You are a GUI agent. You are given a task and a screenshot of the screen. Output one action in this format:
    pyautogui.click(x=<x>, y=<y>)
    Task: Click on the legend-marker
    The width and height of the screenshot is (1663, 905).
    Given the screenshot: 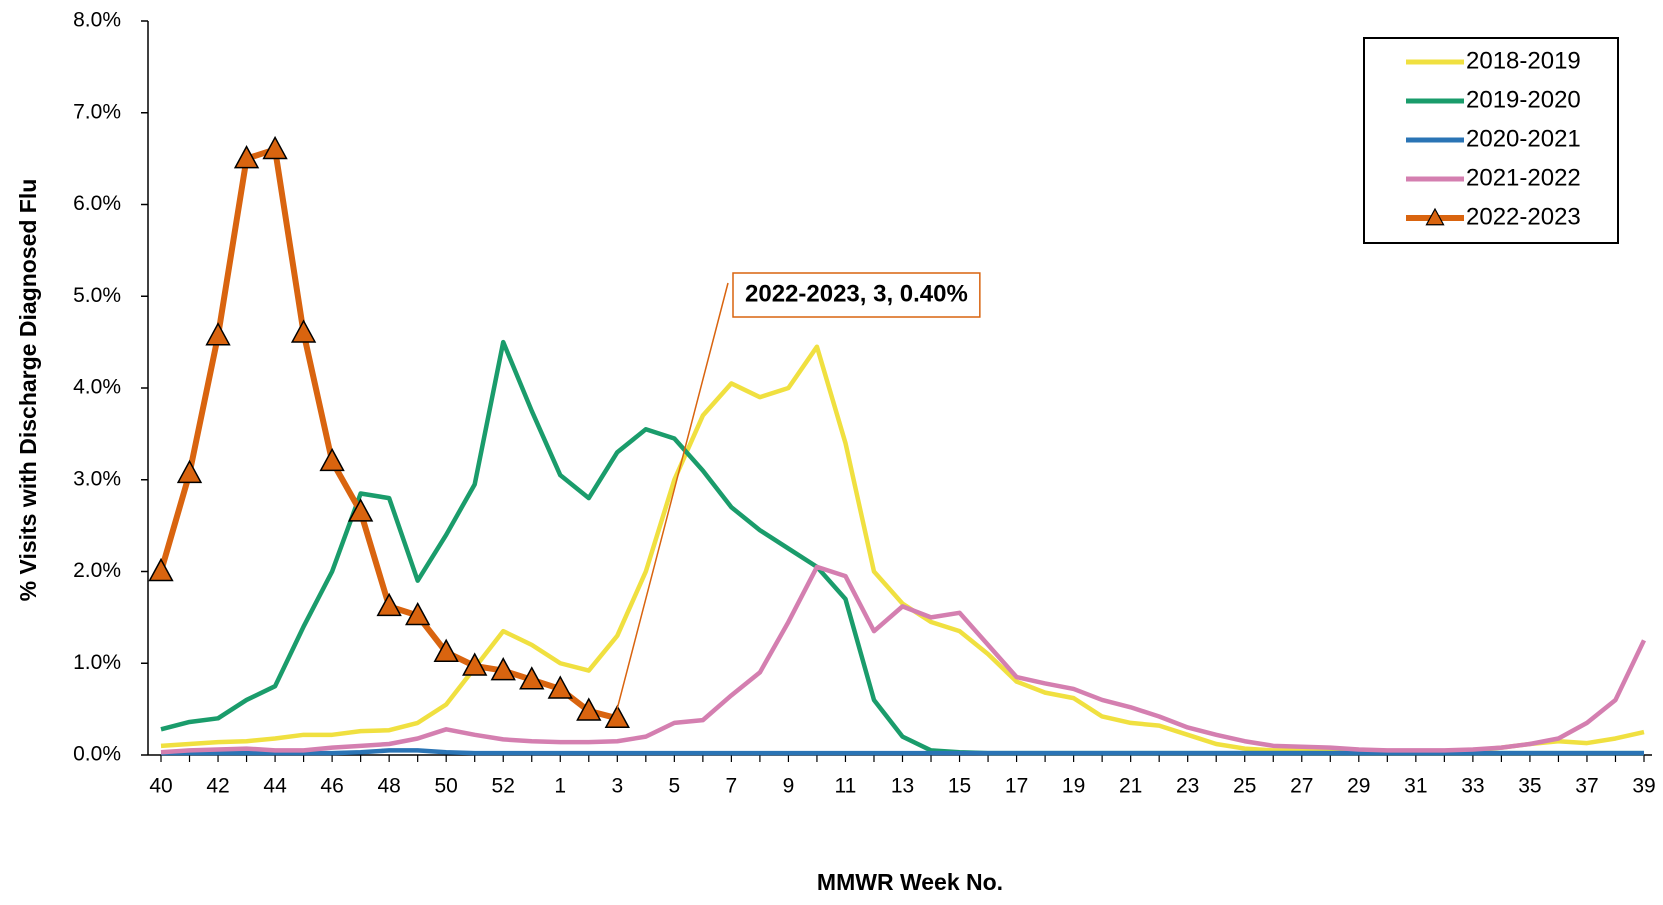 What is the action you would take?
    pyautogui.click(x=1435, y=216)
    